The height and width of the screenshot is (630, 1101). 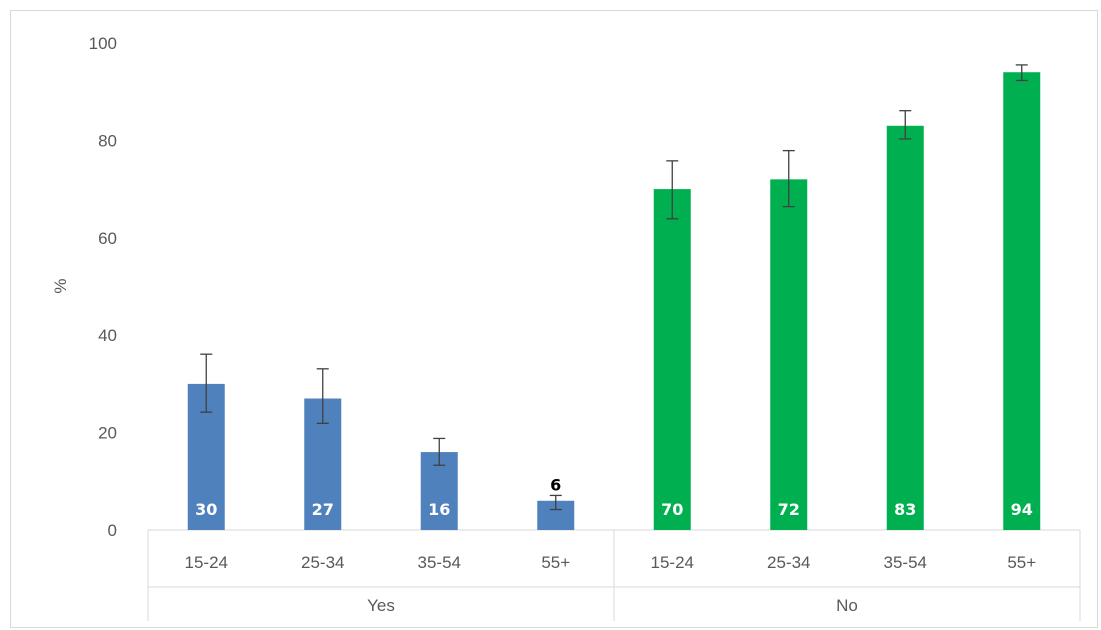 I want to click on data-label: 83, so click(x=905, y=509).